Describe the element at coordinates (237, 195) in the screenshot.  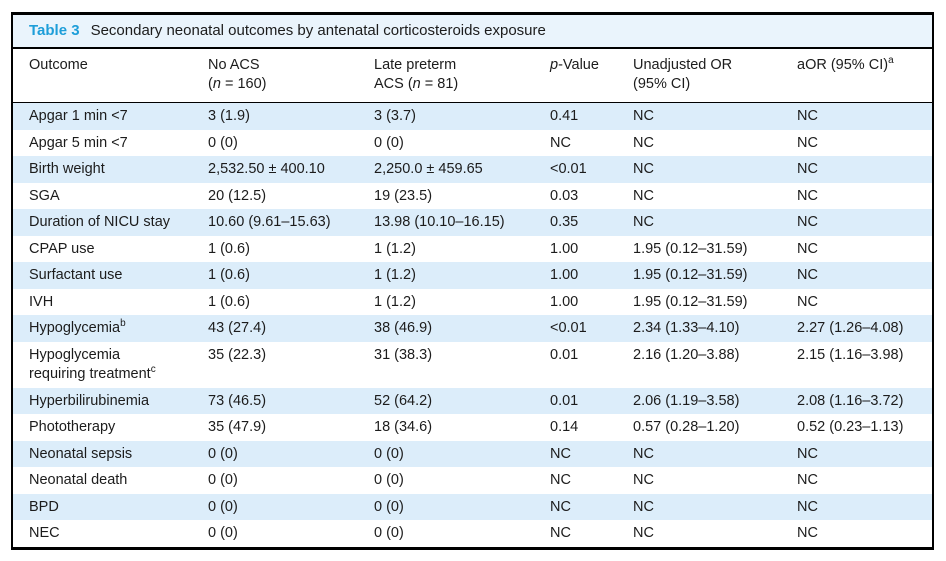
I see `value-cell: 20 (12.5)` at that location.